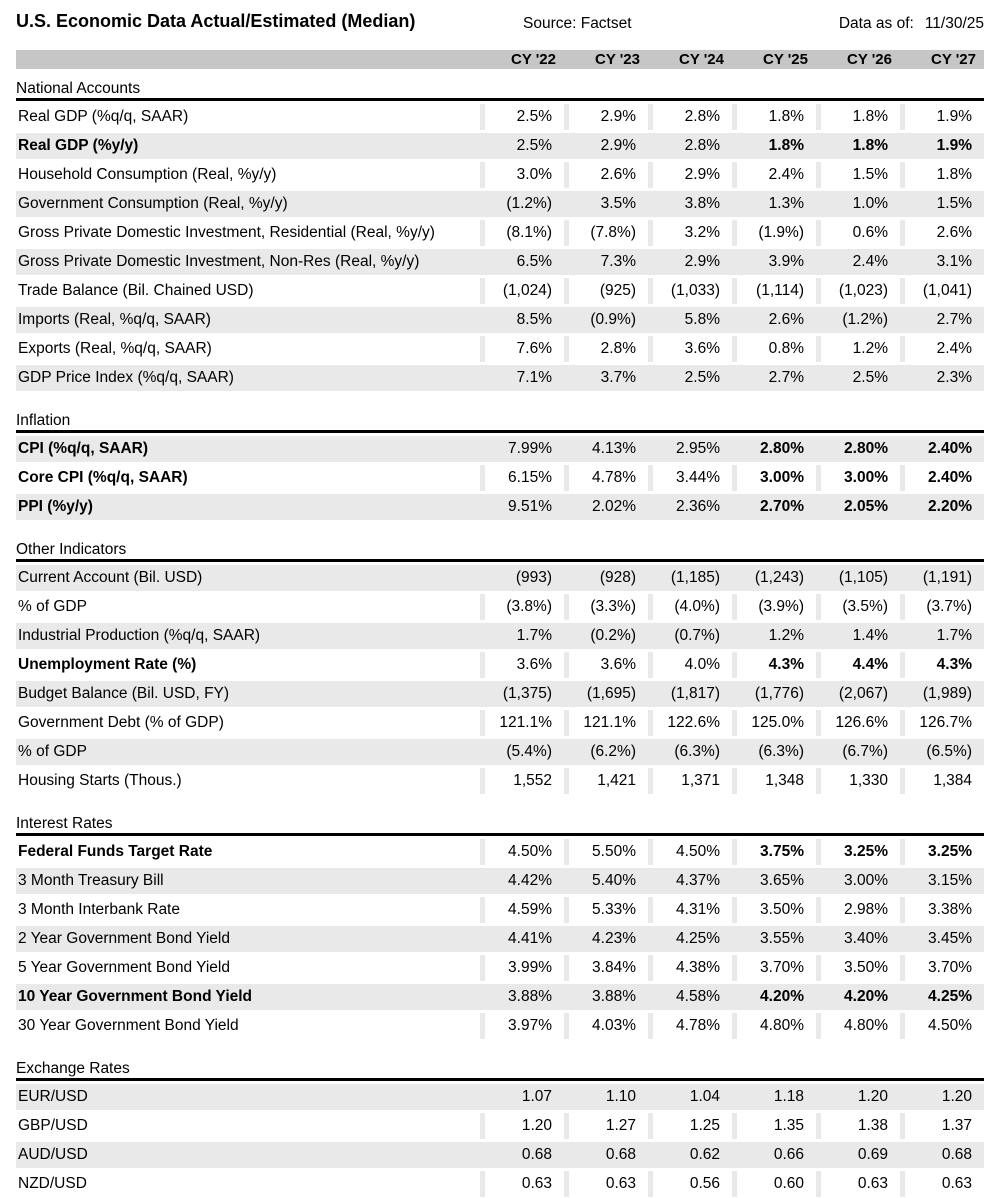  I want to click on value-cell: (1,191), so click(942, 578).